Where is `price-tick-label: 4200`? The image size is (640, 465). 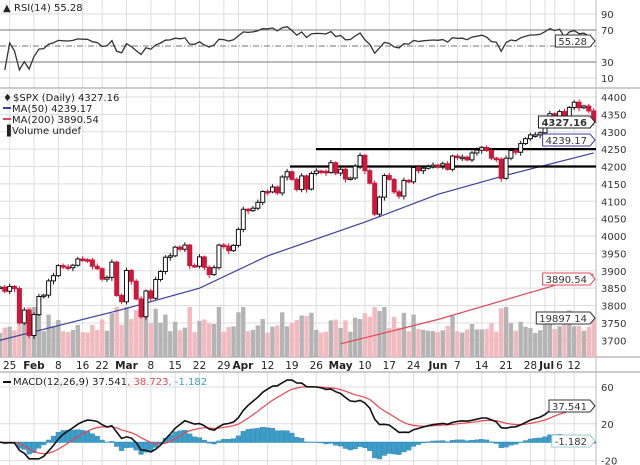
price-tick-label: 4200 is located at coordinates (613, 168).